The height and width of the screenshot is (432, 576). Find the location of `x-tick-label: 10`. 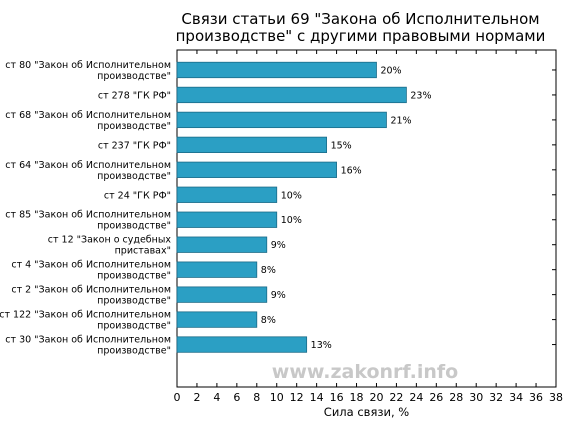

x-tick-label: 10 is located at coordinates (277, 397).